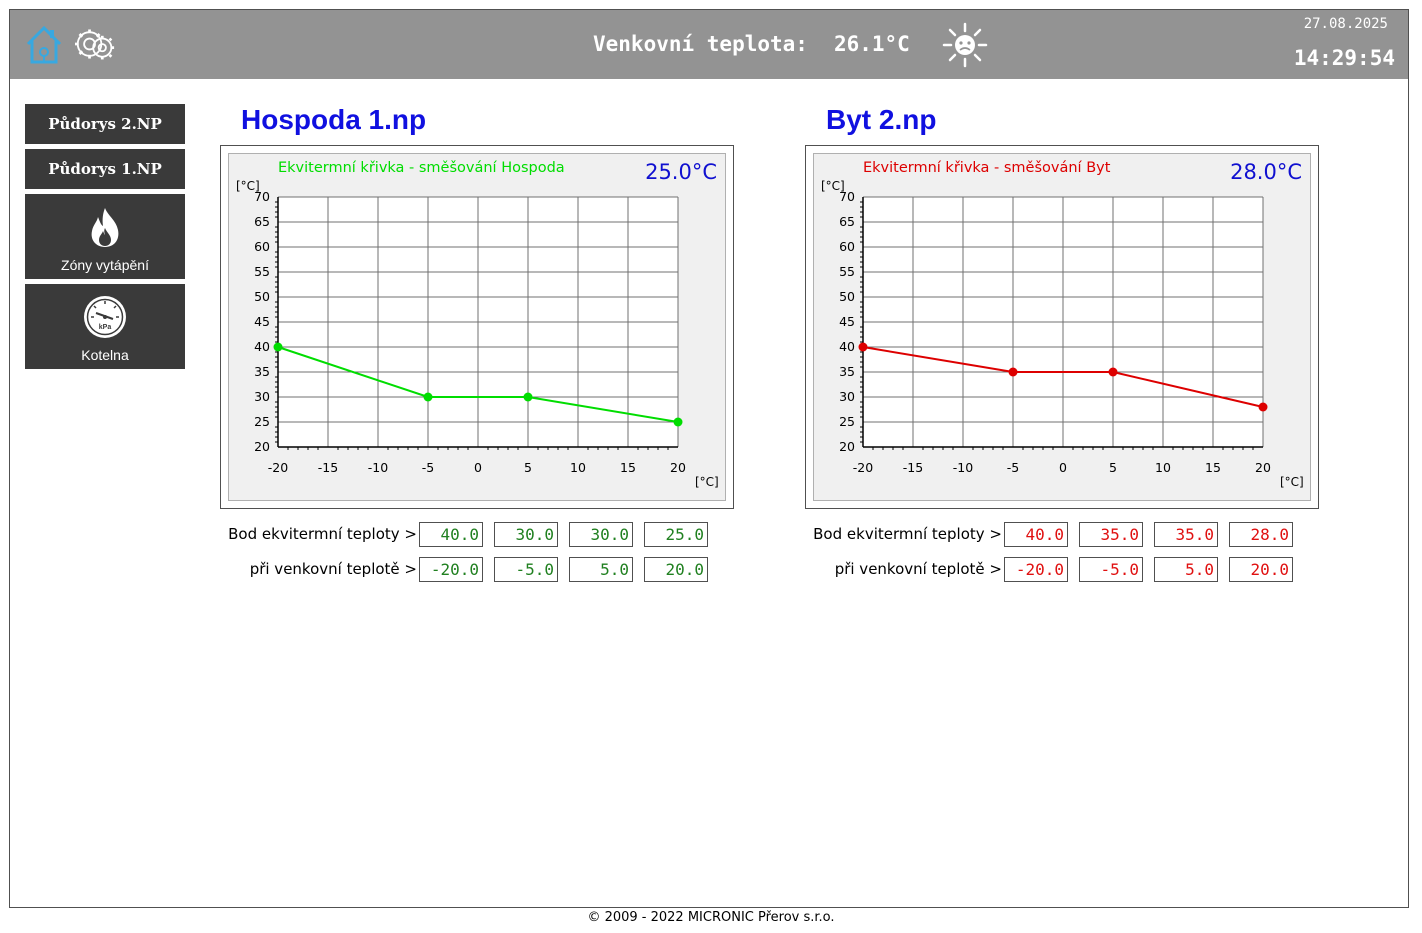 The height and width of the screenshot is (933, 1422). I want to click on x-tick-label: -5, so click(428, 467).